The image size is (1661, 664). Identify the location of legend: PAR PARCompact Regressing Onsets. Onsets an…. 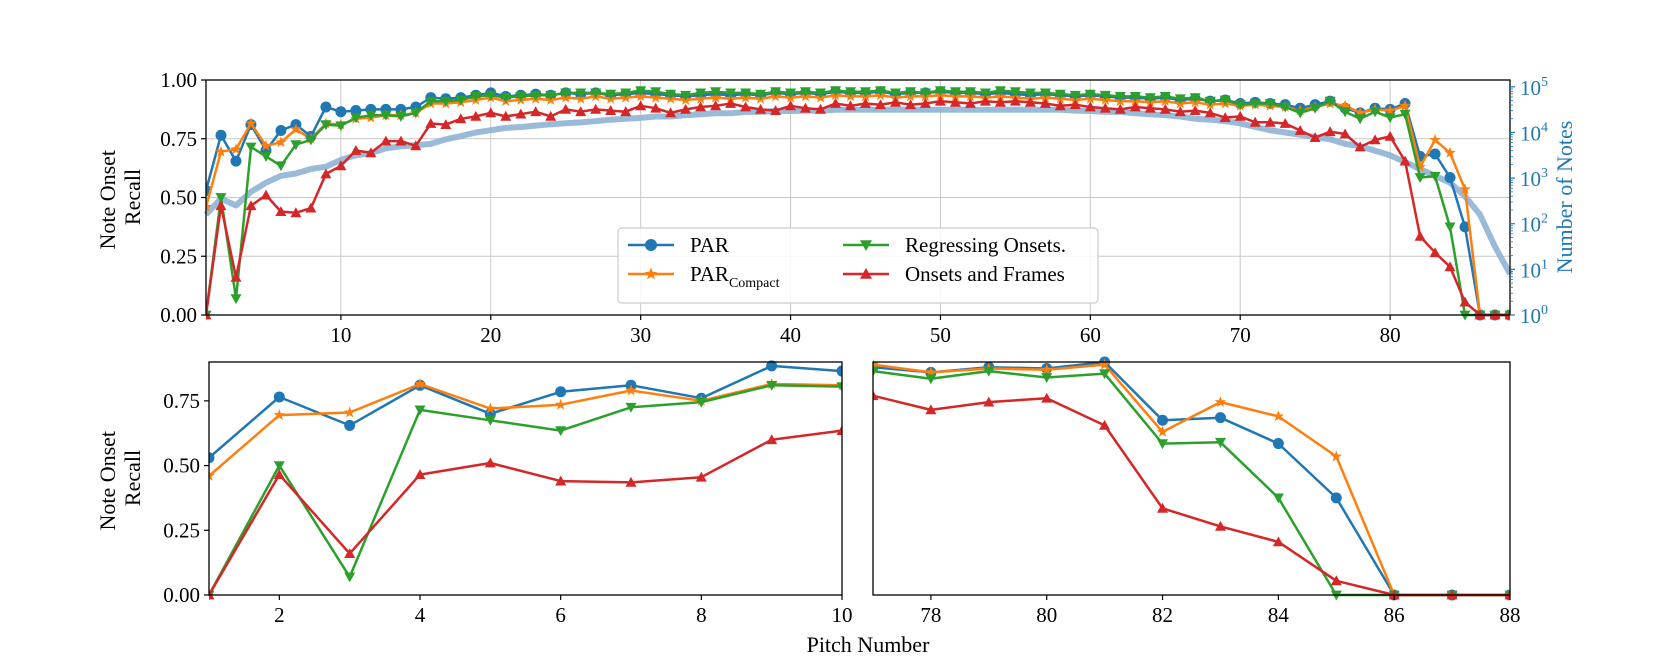
(858, 265).